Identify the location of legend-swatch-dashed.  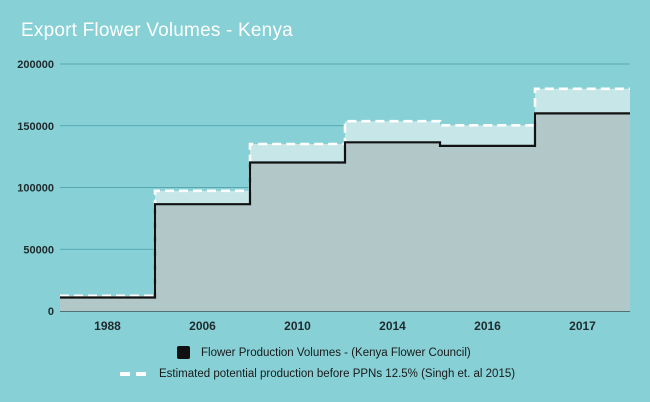
(133, 374).